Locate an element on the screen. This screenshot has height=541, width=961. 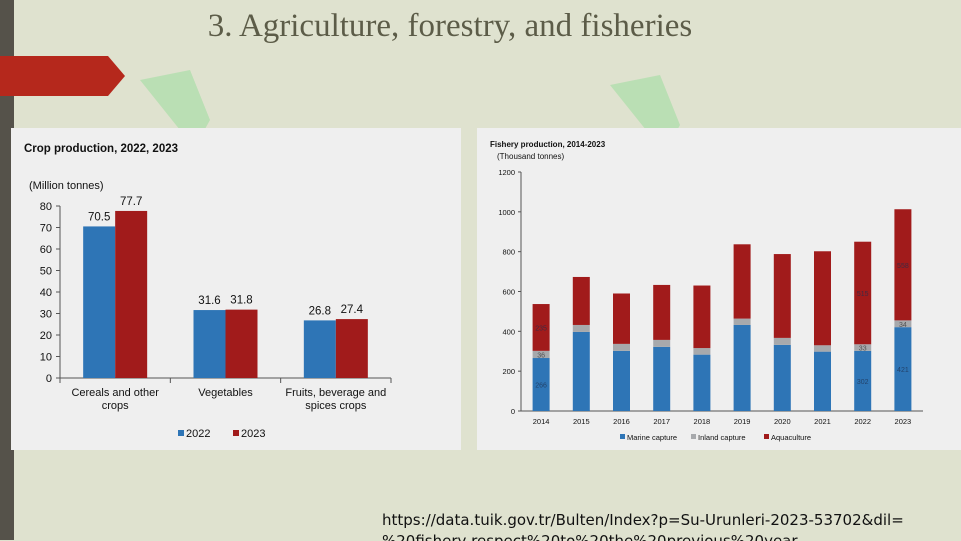
legend-label-1: Inland capture is located at coordinates (722, 437).